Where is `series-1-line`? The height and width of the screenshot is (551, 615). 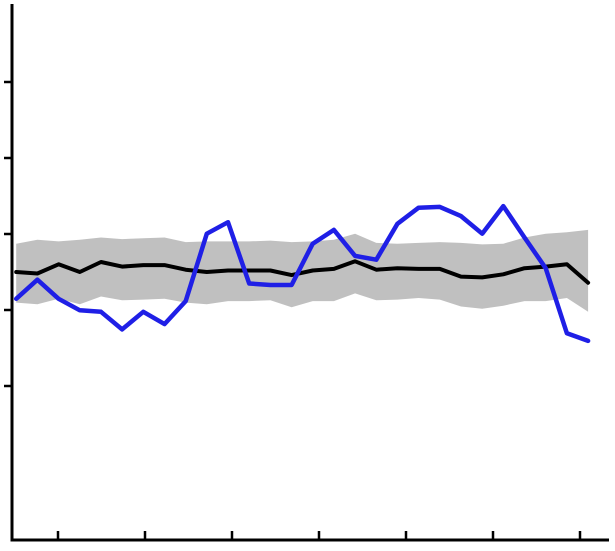
series-1-line is located at coordinates (302, 272).